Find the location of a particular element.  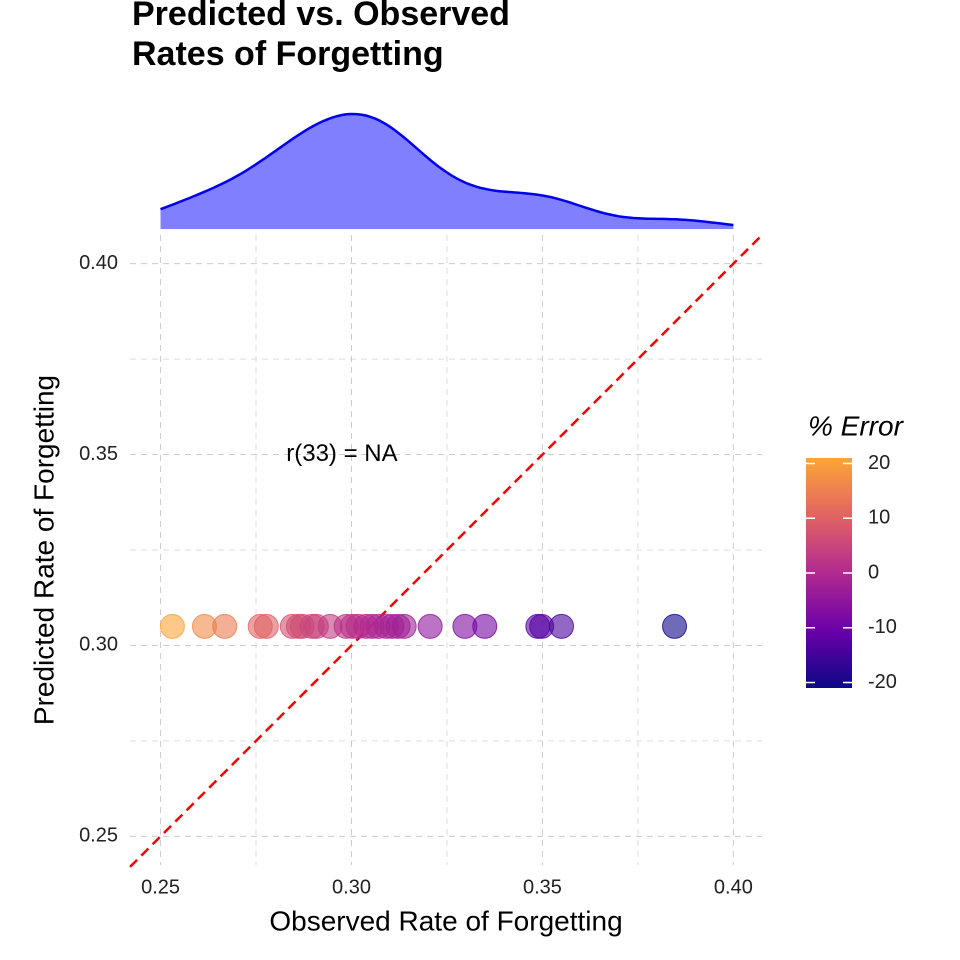

colorbar-tick-label: 10 is located at coordinates (879, 518).